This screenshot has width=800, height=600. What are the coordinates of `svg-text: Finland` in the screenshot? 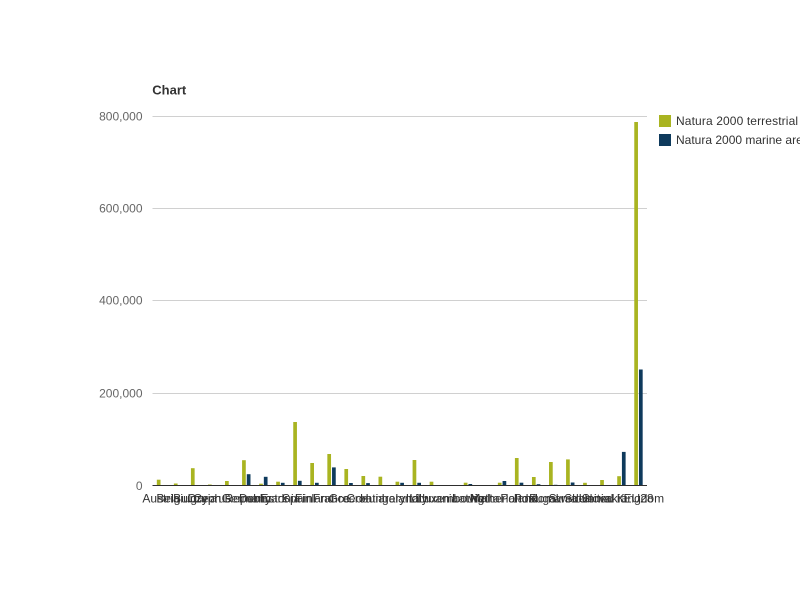 It's located at (314, 498).